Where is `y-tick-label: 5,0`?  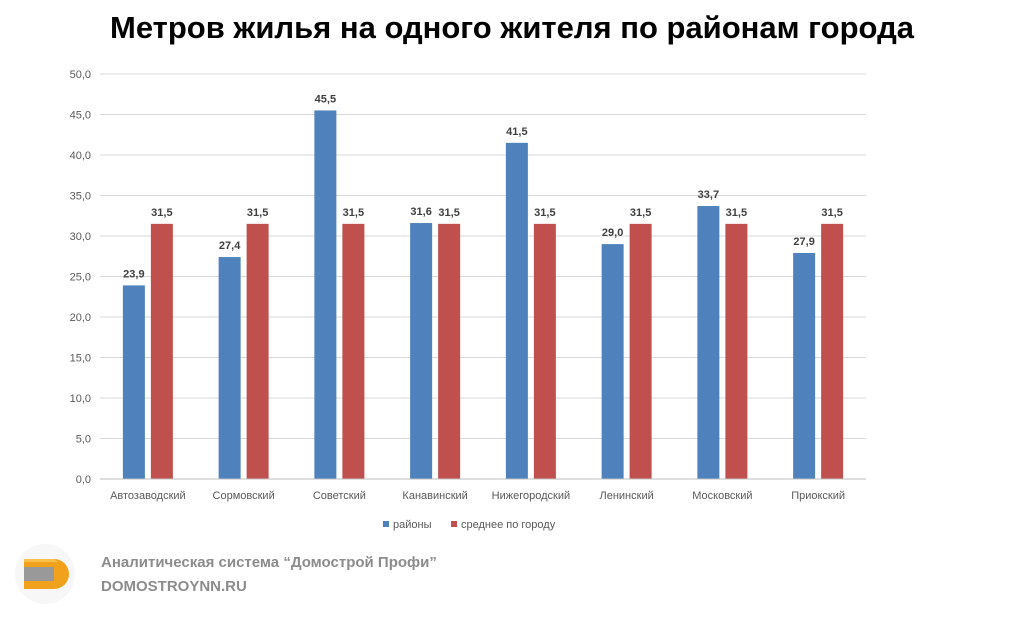
y-tick-label: 5,0 is located at coordinates (83, 440).